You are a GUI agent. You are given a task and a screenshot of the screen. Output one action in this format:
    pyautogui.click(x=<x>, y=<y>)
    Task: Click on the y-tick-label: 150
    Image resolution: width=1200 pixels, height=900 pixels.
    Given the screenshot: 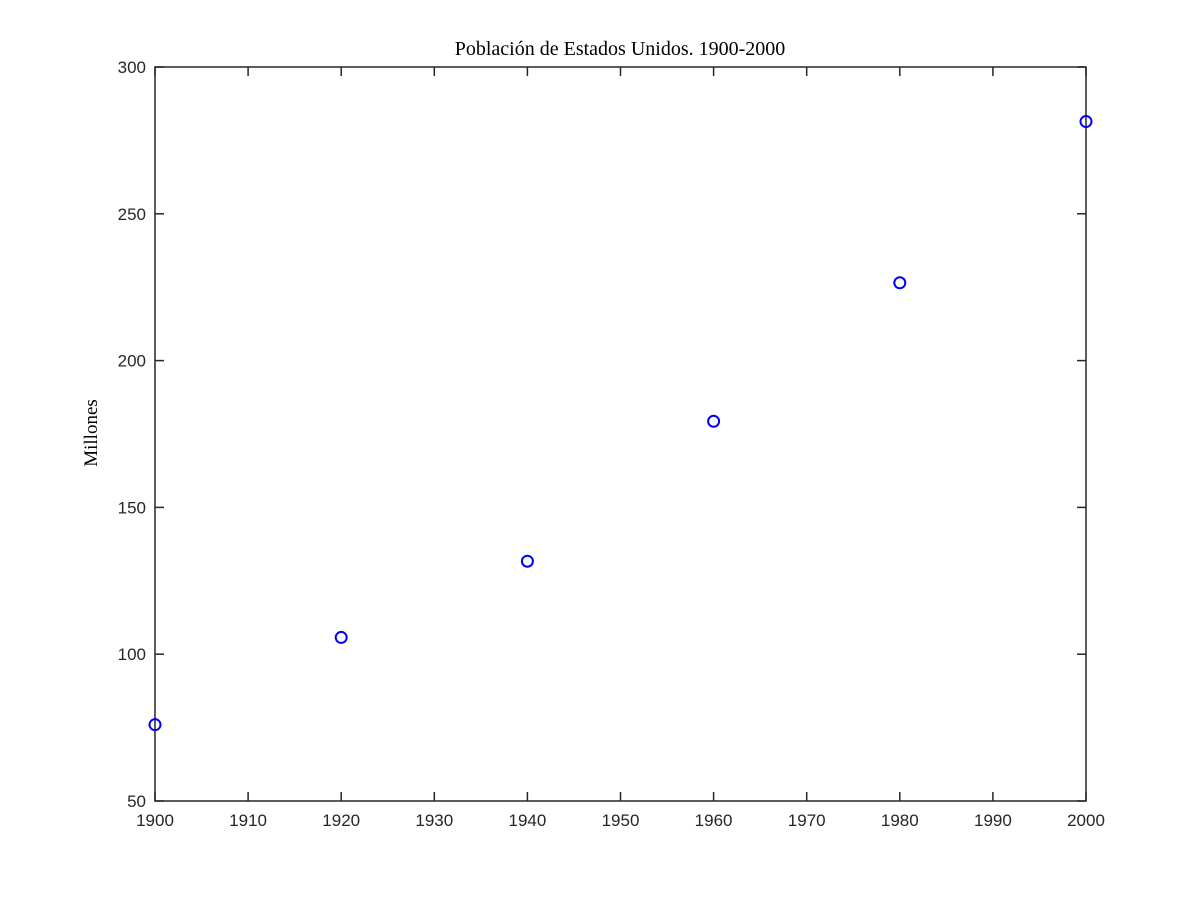 What is the action you would take?
    pyautogui.click(x=132, y=507)
    